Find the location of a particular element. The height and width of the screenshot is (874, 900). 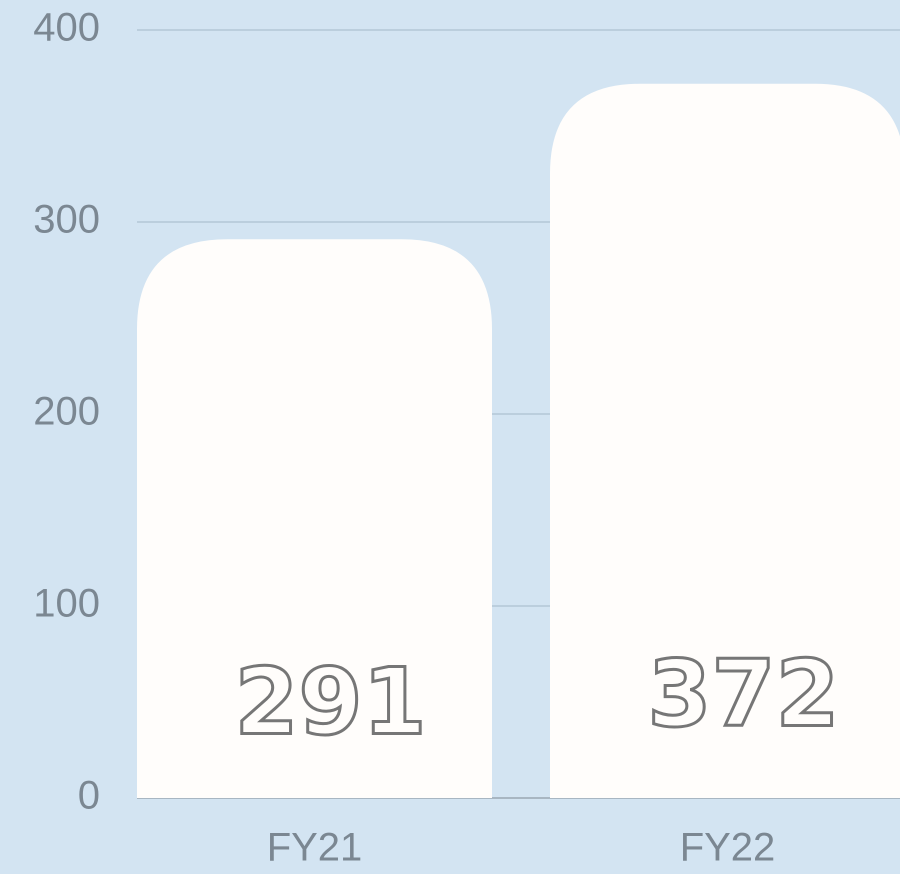

x-tick-label: FY21 is located at coordinates (315, 848).